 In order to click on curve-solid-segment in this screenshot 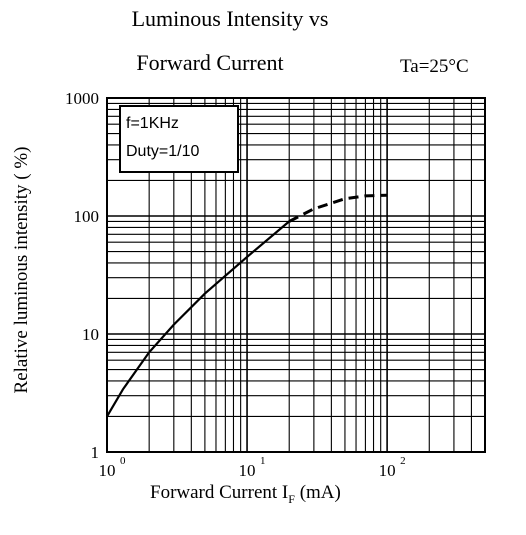, I will do `click(198, 319)`.